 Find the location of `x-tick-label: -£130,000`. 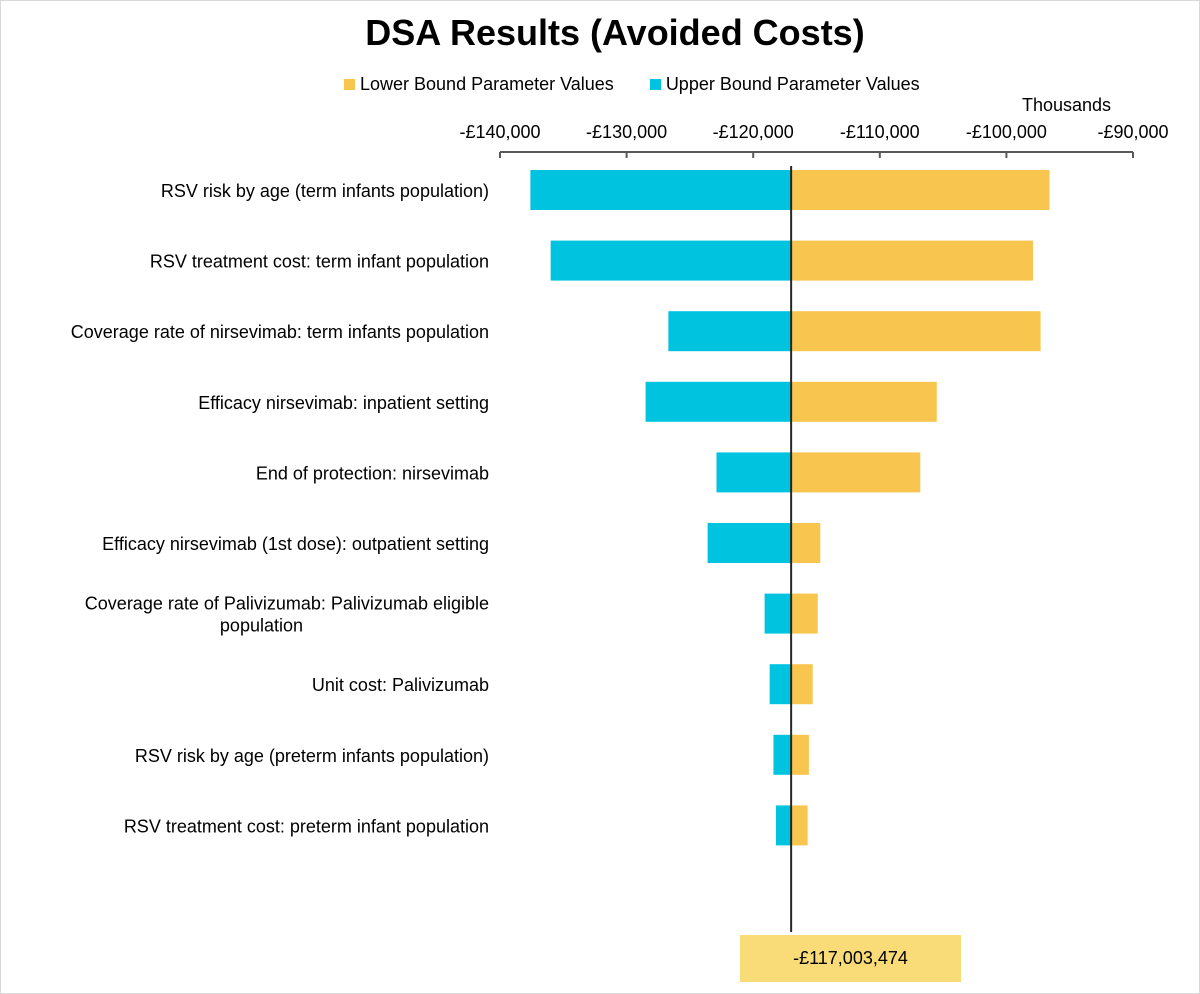

x-tick-label: -£130,000 is located at coordinates (626, 132).